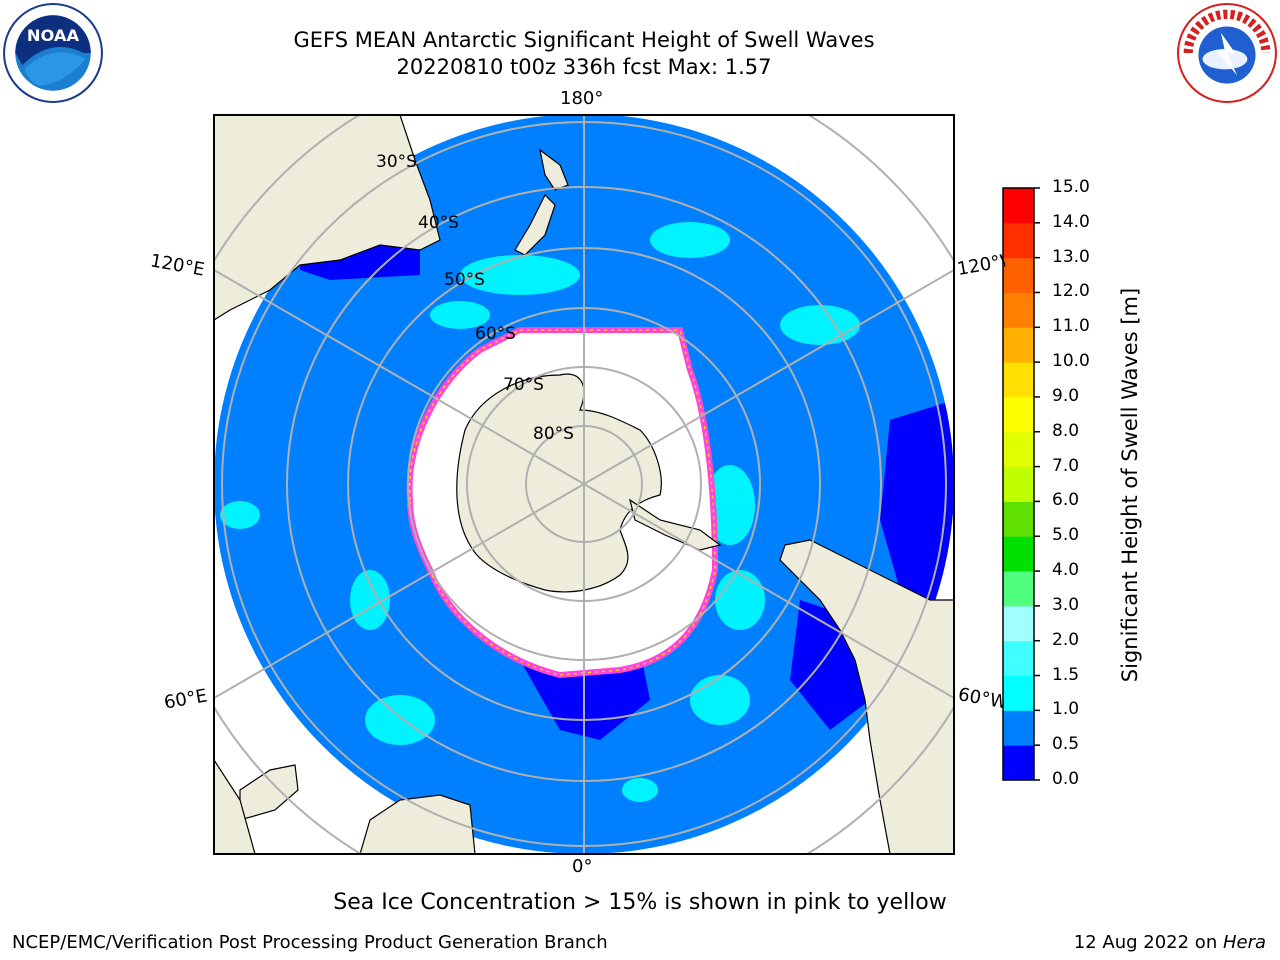 This screenshot has width=1280, height=960. Describe the element at coordinates (584, 67) in the screenshot. I see `chart-subtitle: 20220810 t00z 336h fcst Max: 1.57` at that location.